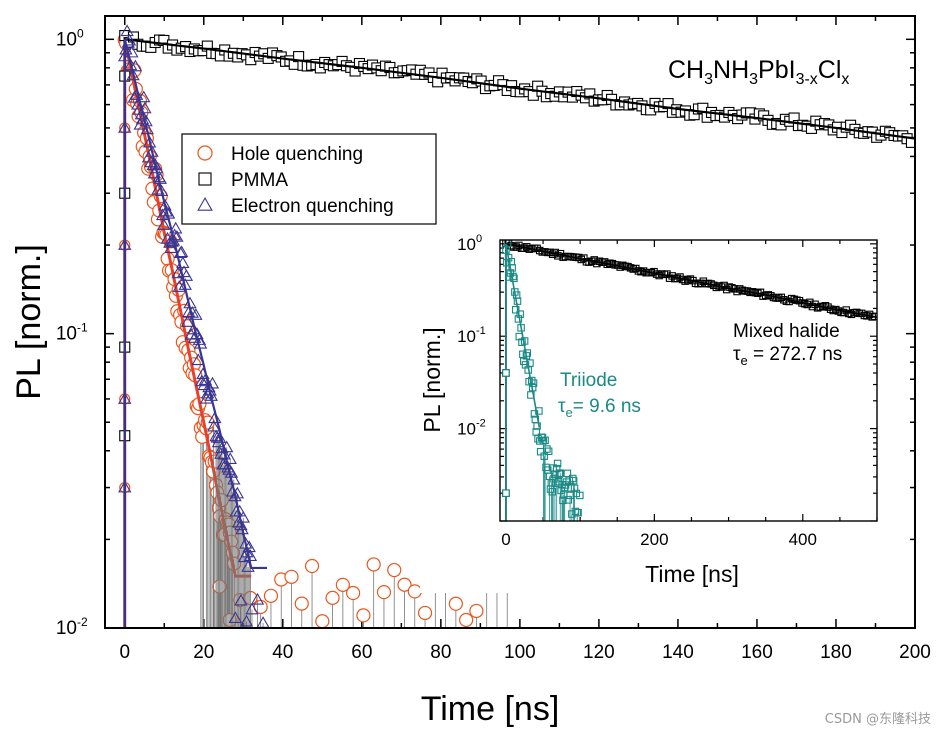 The width and height of the screenshot is (945, 735). I want to click on x-tick-label: 200, so click(915, 652).